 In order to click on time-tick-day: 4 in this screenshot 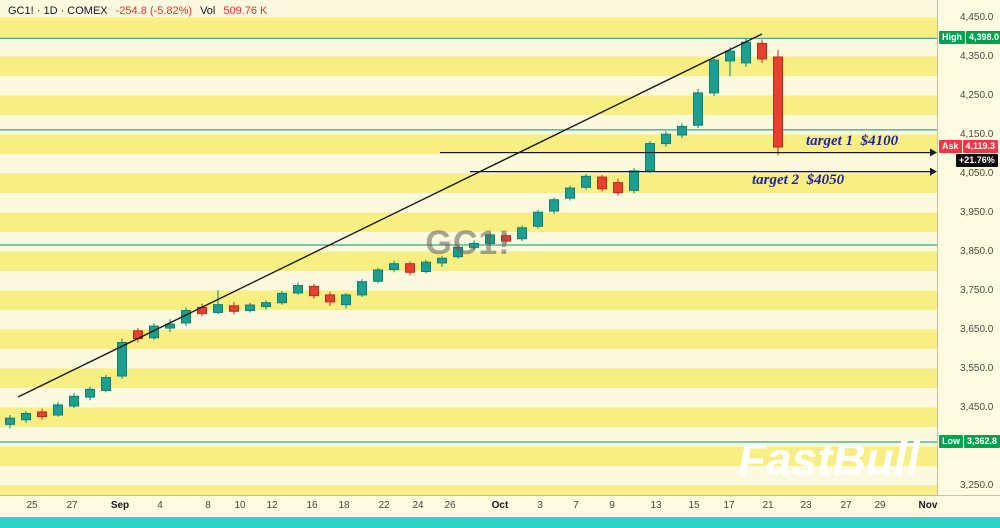, I will do `click(160, 505)`.